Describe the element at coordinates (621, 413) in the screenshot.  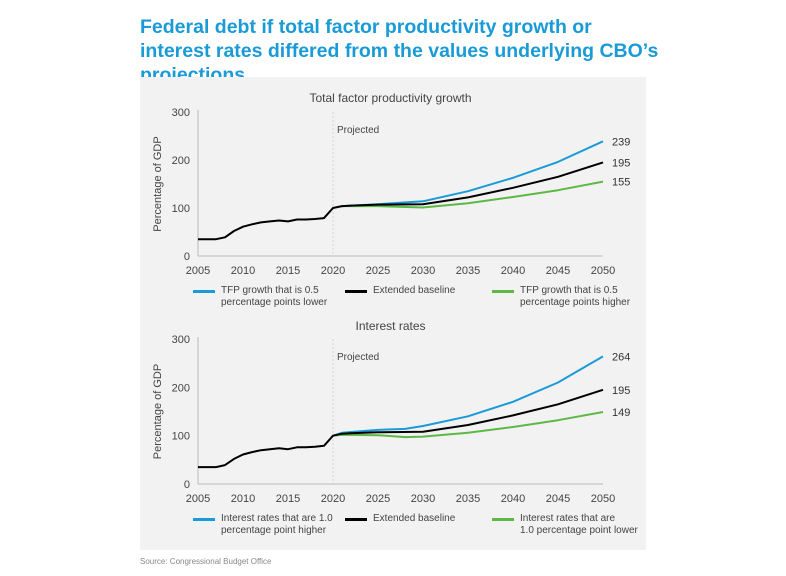
I see `end-value-label: 149` at that location.